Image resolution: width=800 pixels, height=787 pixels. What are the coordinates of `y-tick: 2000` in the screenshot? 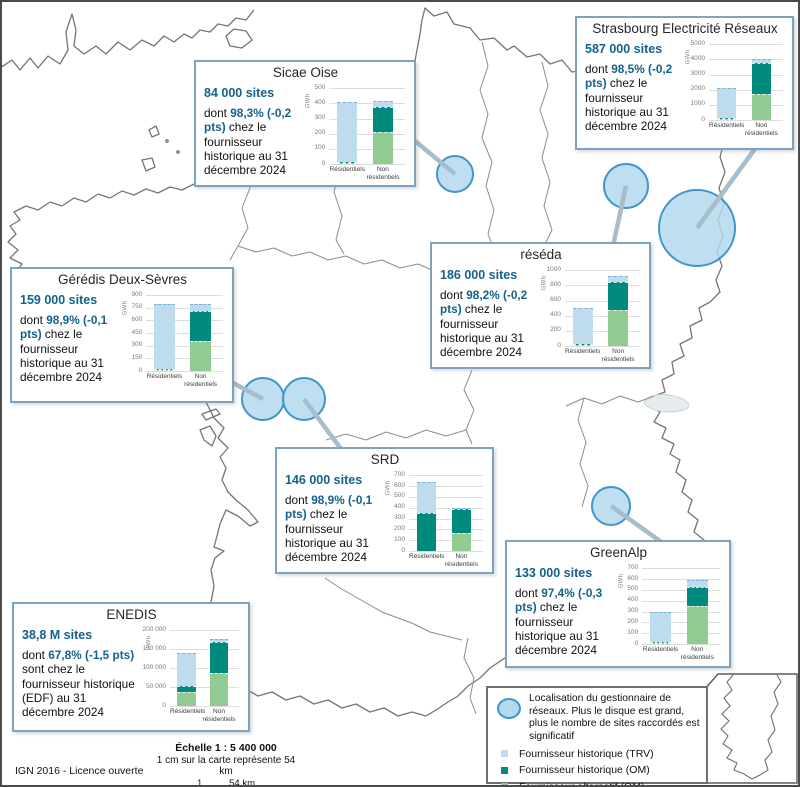 It's located at (697, 89).